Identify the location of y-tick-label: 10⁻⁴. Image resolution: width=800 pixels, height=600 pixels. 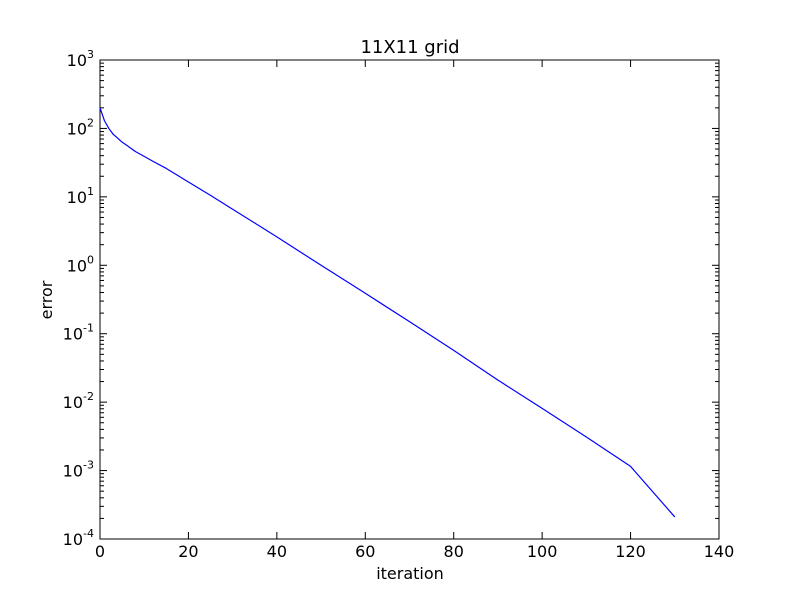
(78, 538).